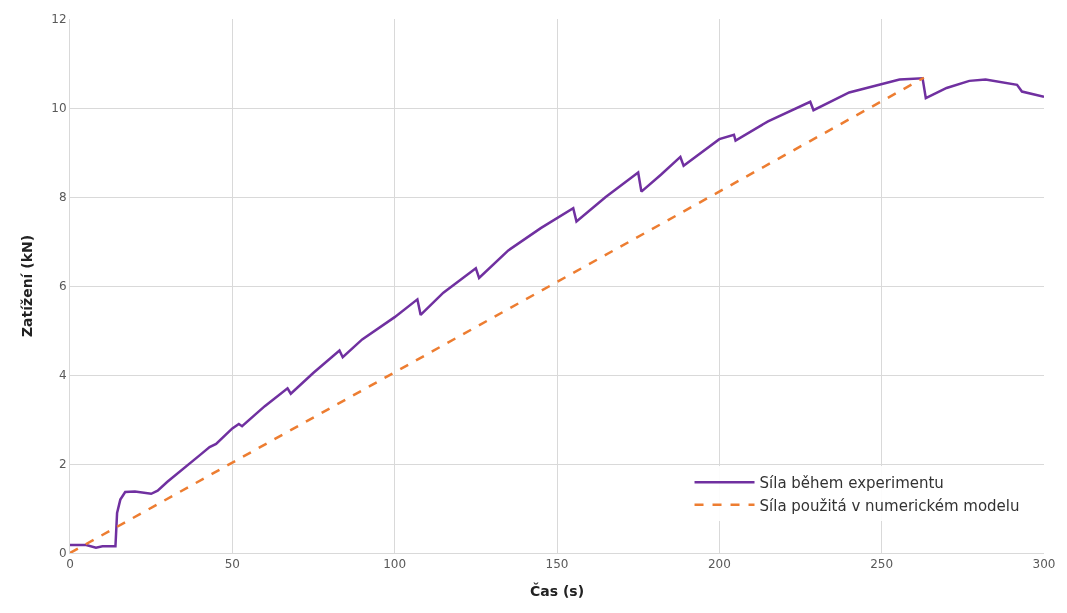  Describe the element at coordinates (62, 464) in the screenshot. I see `y-tick-label: 2` at that location.